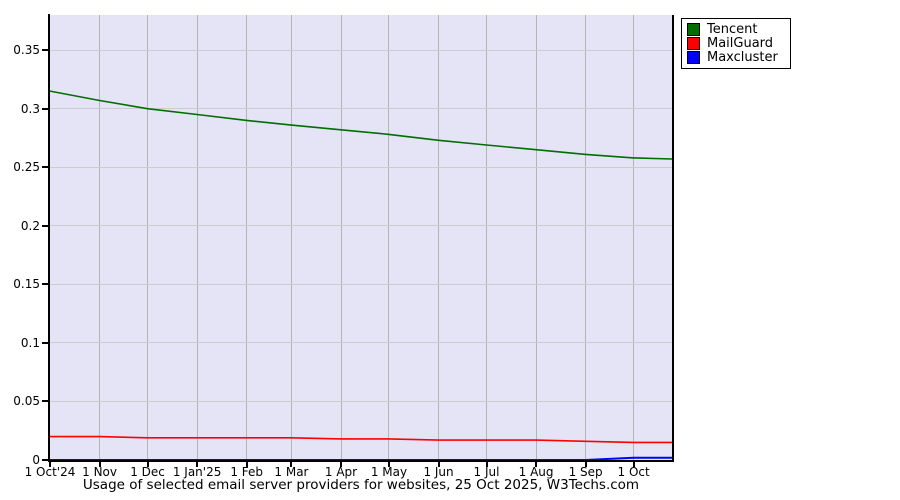 The height and width of the screenshot is (500, 900). Describe the element at coordinates (26, 50) in the screenshot. I see `y-tick-label: 0.35` at that location.